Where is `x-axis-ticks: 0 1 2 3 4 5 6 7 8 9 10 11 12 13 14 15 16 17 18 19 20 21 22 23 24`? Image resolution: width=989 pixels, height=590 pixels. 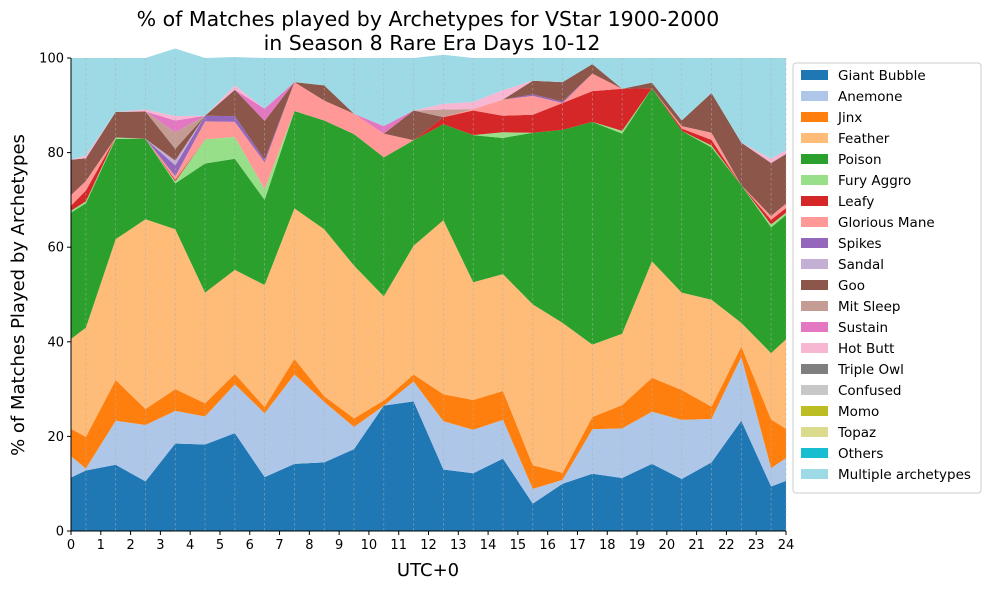 x-axis-ticks: 0 1 2 3 4 5 6 7 8 9 10 11 12 13 14 15 16 17 18 19 20 21 22 23 24 is located at coordinates (430, 542).